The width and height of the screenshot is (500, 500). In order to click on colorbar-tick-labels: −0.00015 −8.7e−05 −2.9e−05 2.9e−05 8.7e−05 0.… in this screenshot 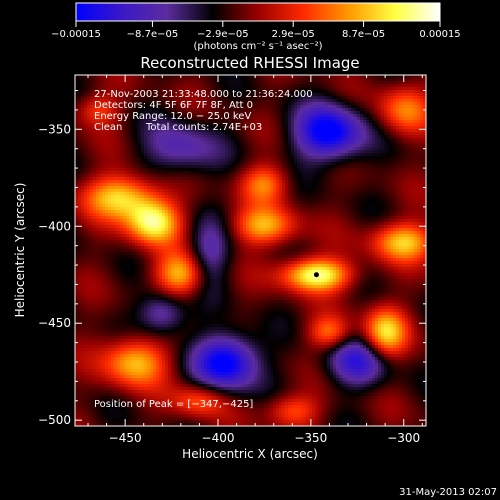, I will do `click(256, 34)`.